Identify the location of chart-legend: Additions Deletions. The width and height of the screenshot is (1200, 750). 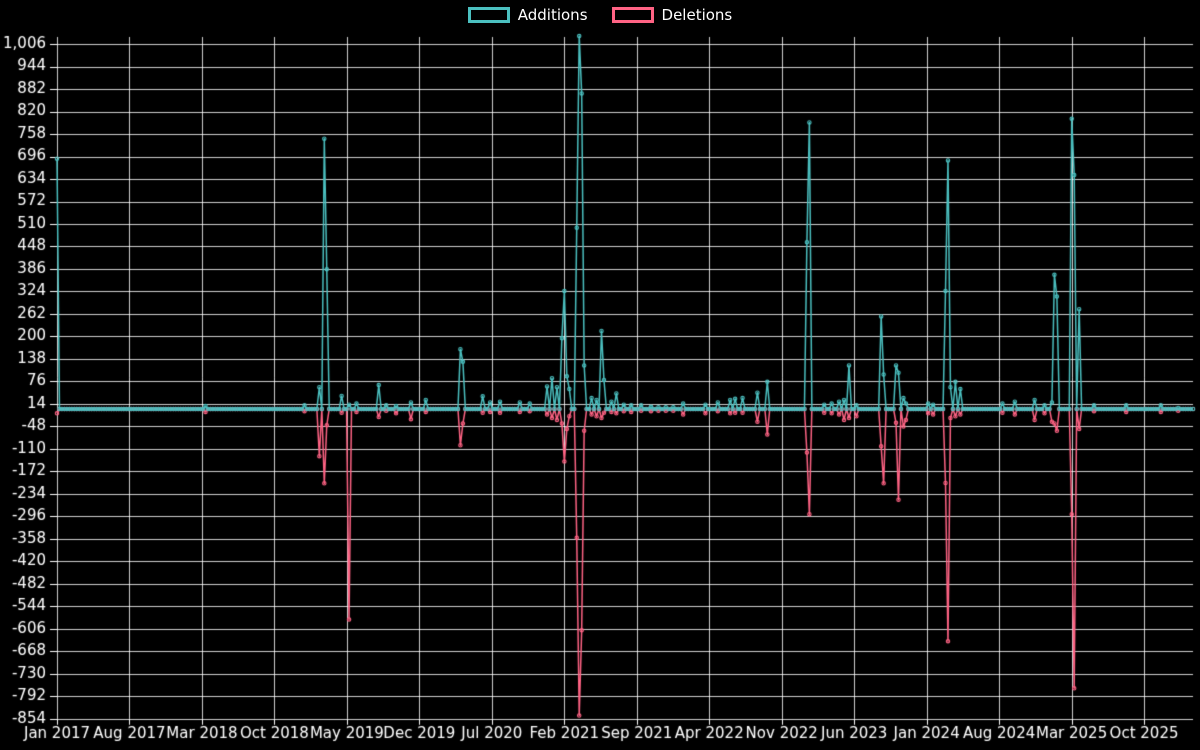
(600, 15).